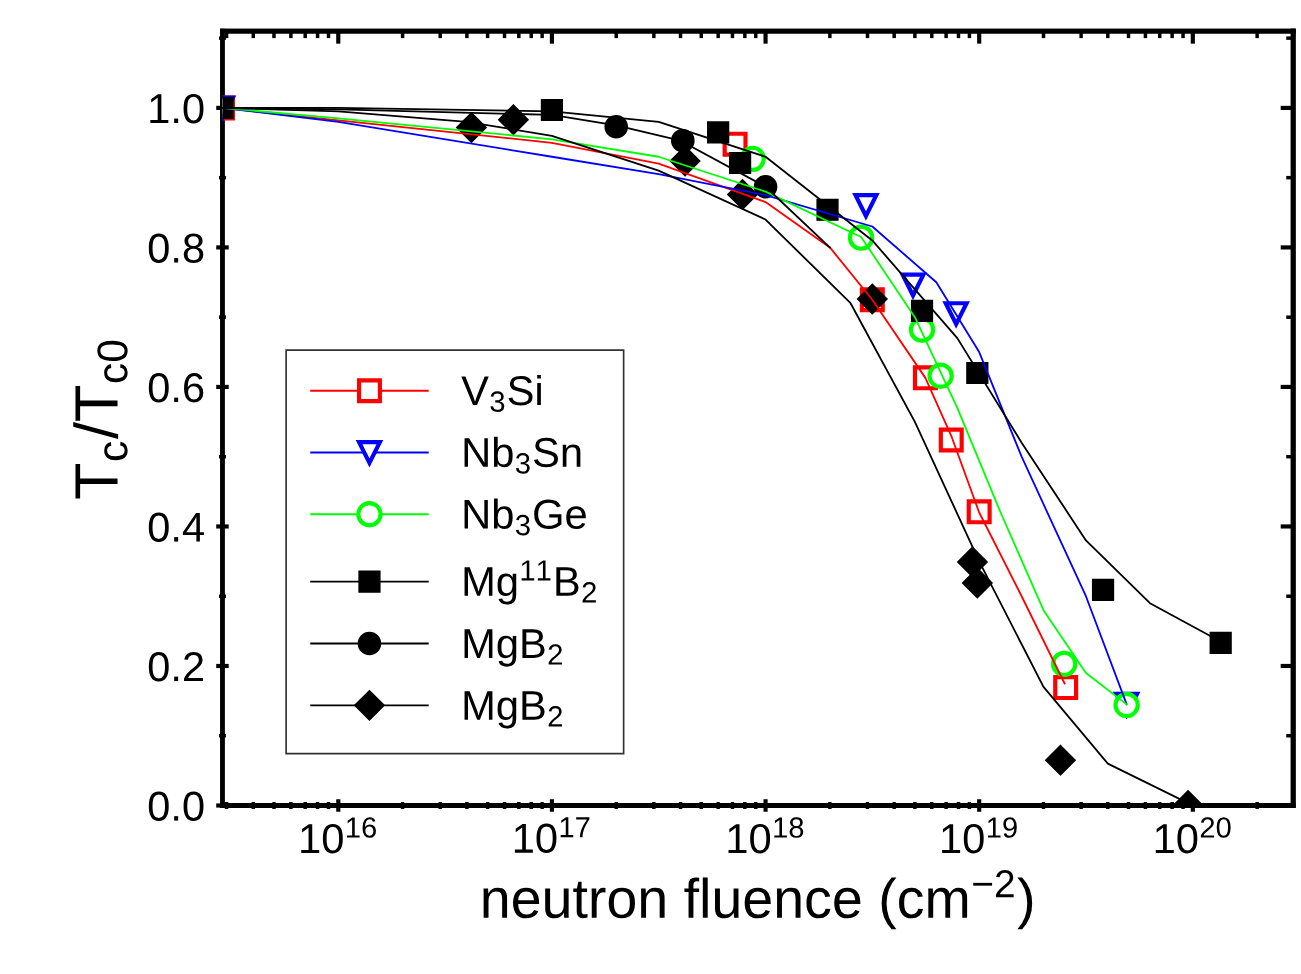 This screenshot has width=1301, height=974. What do you see at coordinates (338, 835) in the screenshot?
I see `x-tick-label: 10$^{16}$` at bounding box center [338, 835].